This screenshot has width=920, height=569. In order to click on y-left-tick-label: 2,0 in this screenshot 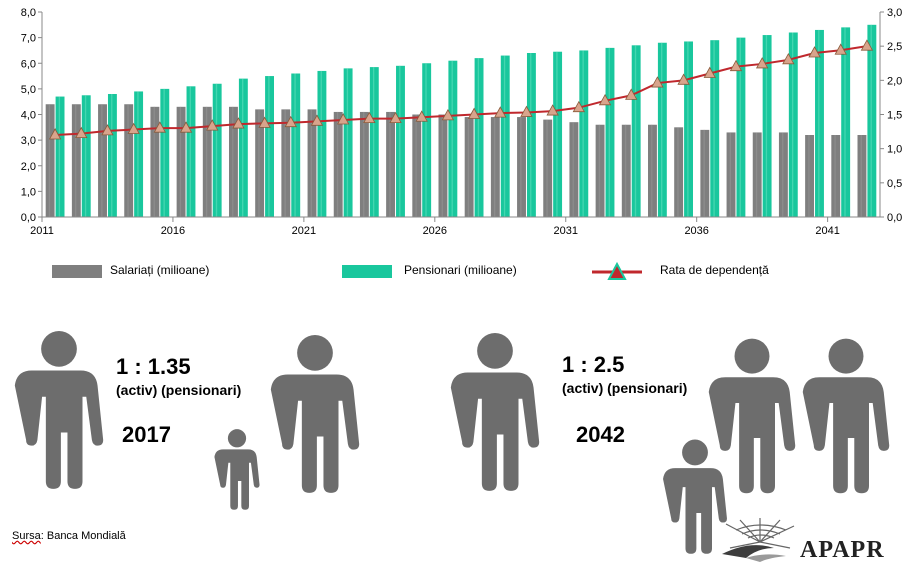, I will do `click(28, 167)`.